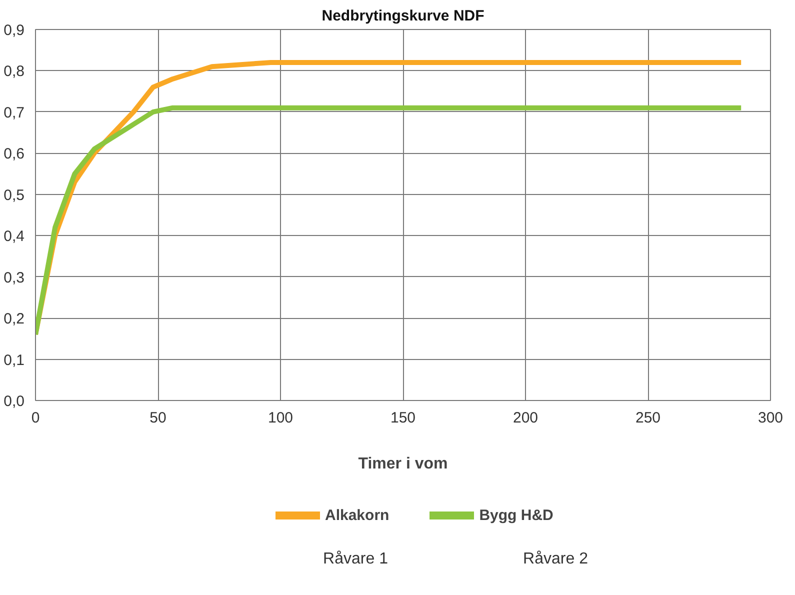  What do you see at coordinates (14, 195) in the screenshot?
I see `y-tick-label: 0,5` at bounding box center [14, 195].